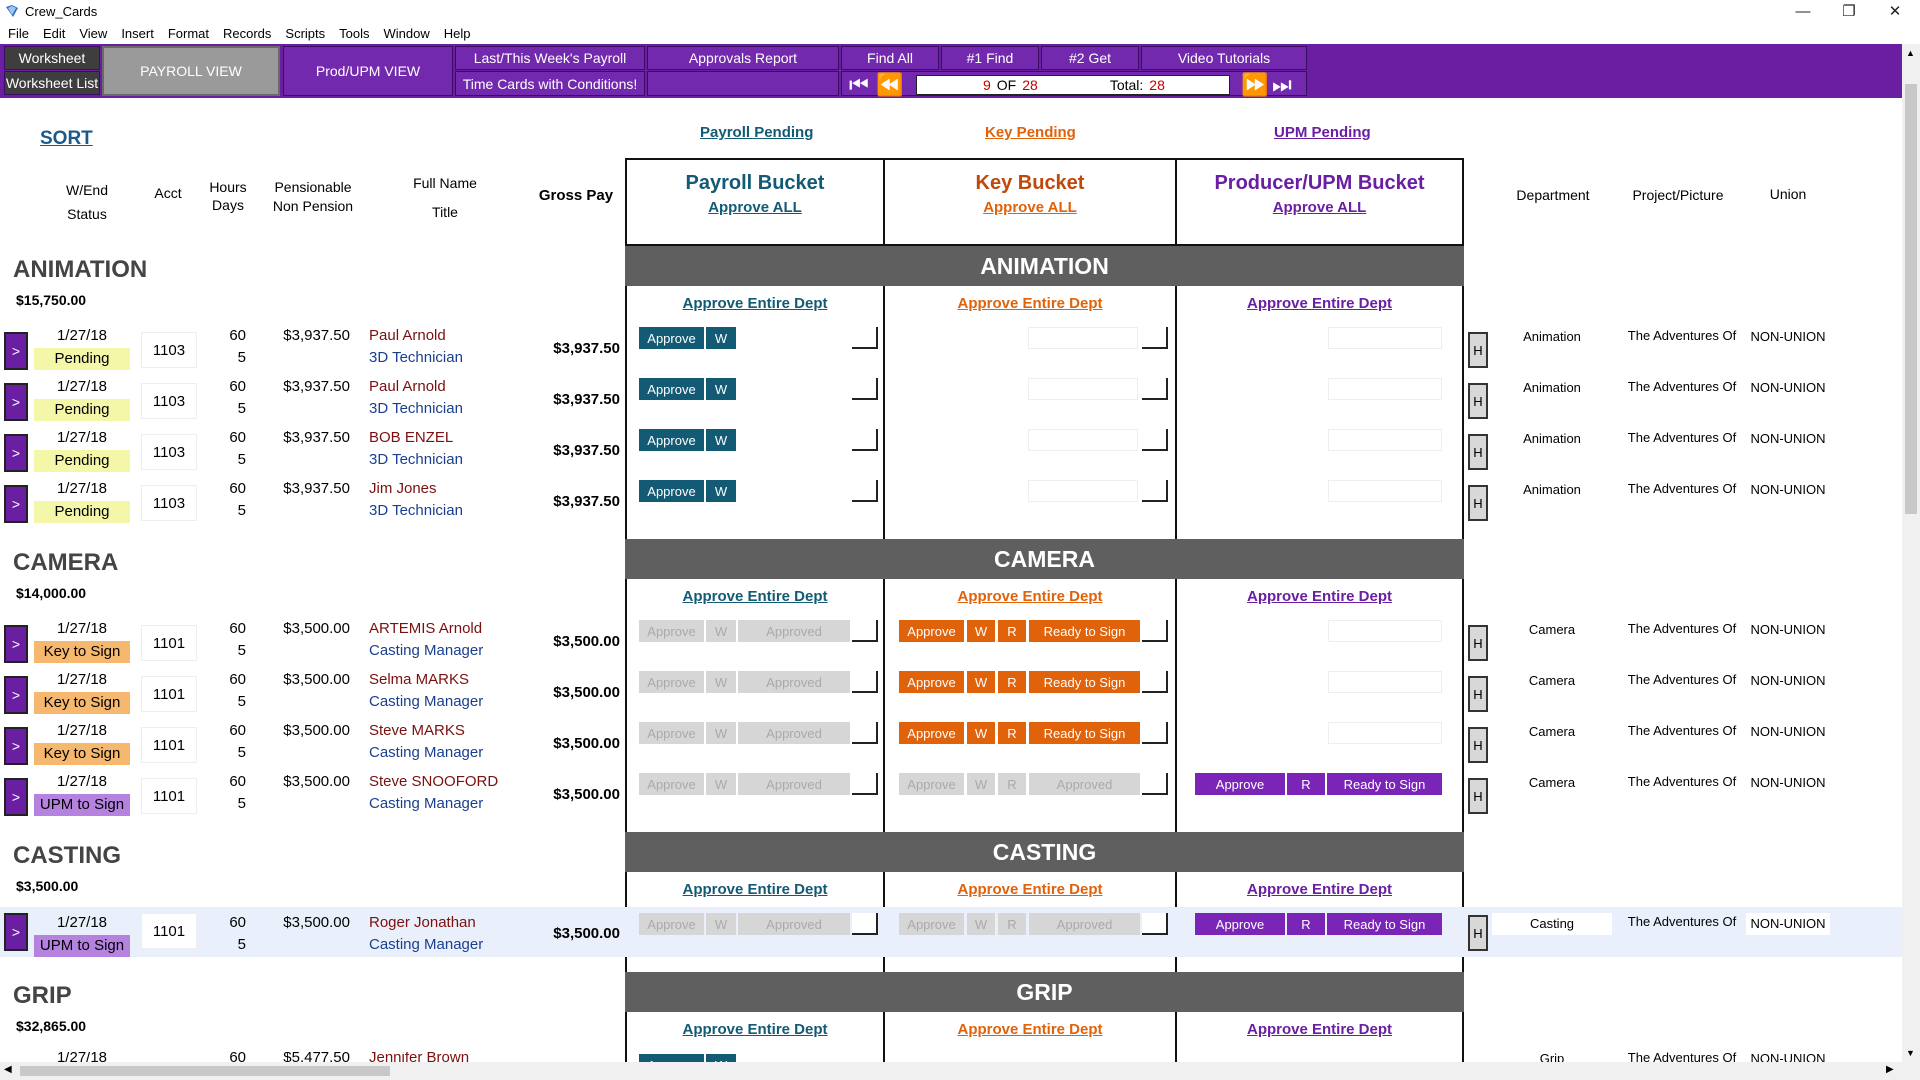  I want to click on sort-link: SORT, so click(66, 138).